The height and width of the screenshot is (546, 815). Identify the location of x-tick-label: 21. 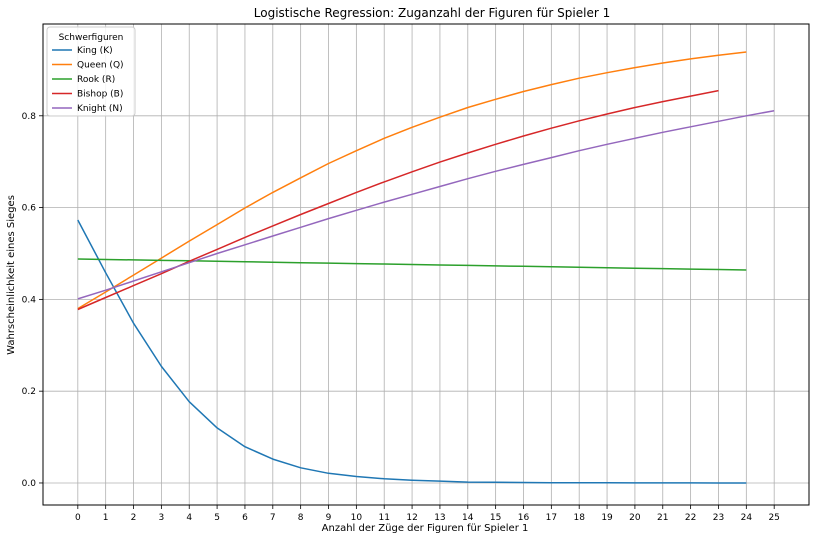
(662, 518).